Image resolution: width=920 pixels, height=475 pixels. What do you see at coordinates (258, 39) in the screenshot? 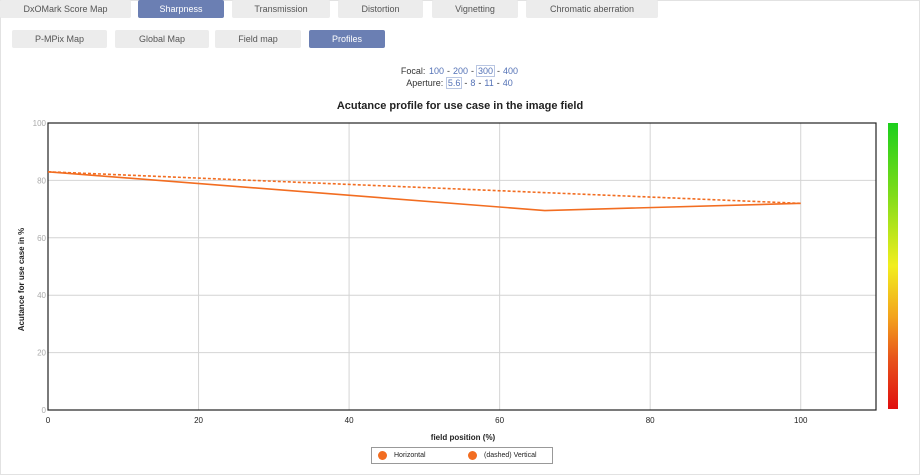
I see `subtab-field-map: Field map` at bounding box center [258, 39].